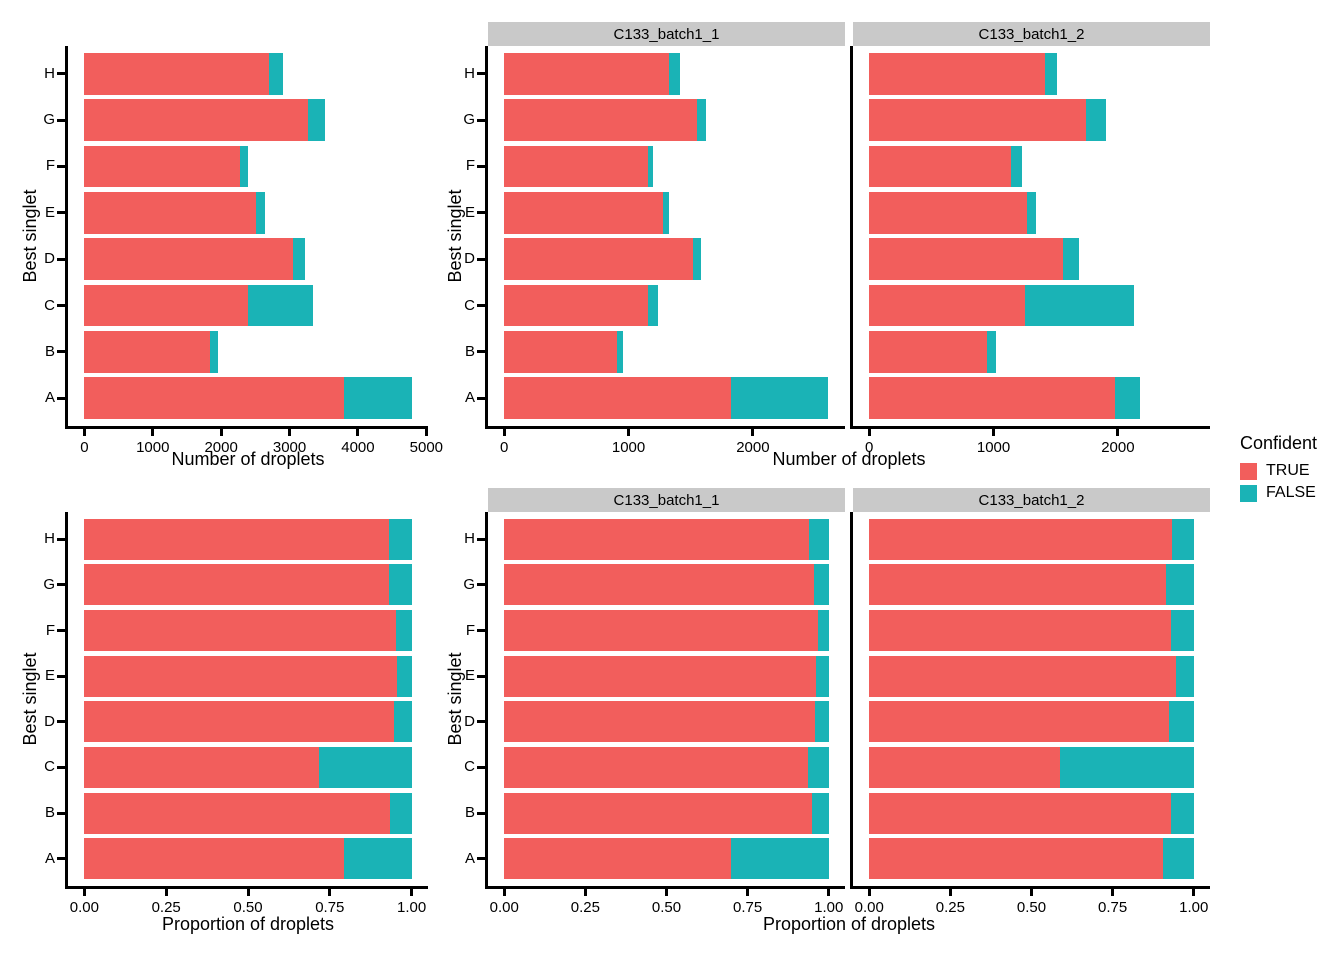 This screenshot has height=960, width=1344. I want to click on y-tick-label: G, so click(49, 120).